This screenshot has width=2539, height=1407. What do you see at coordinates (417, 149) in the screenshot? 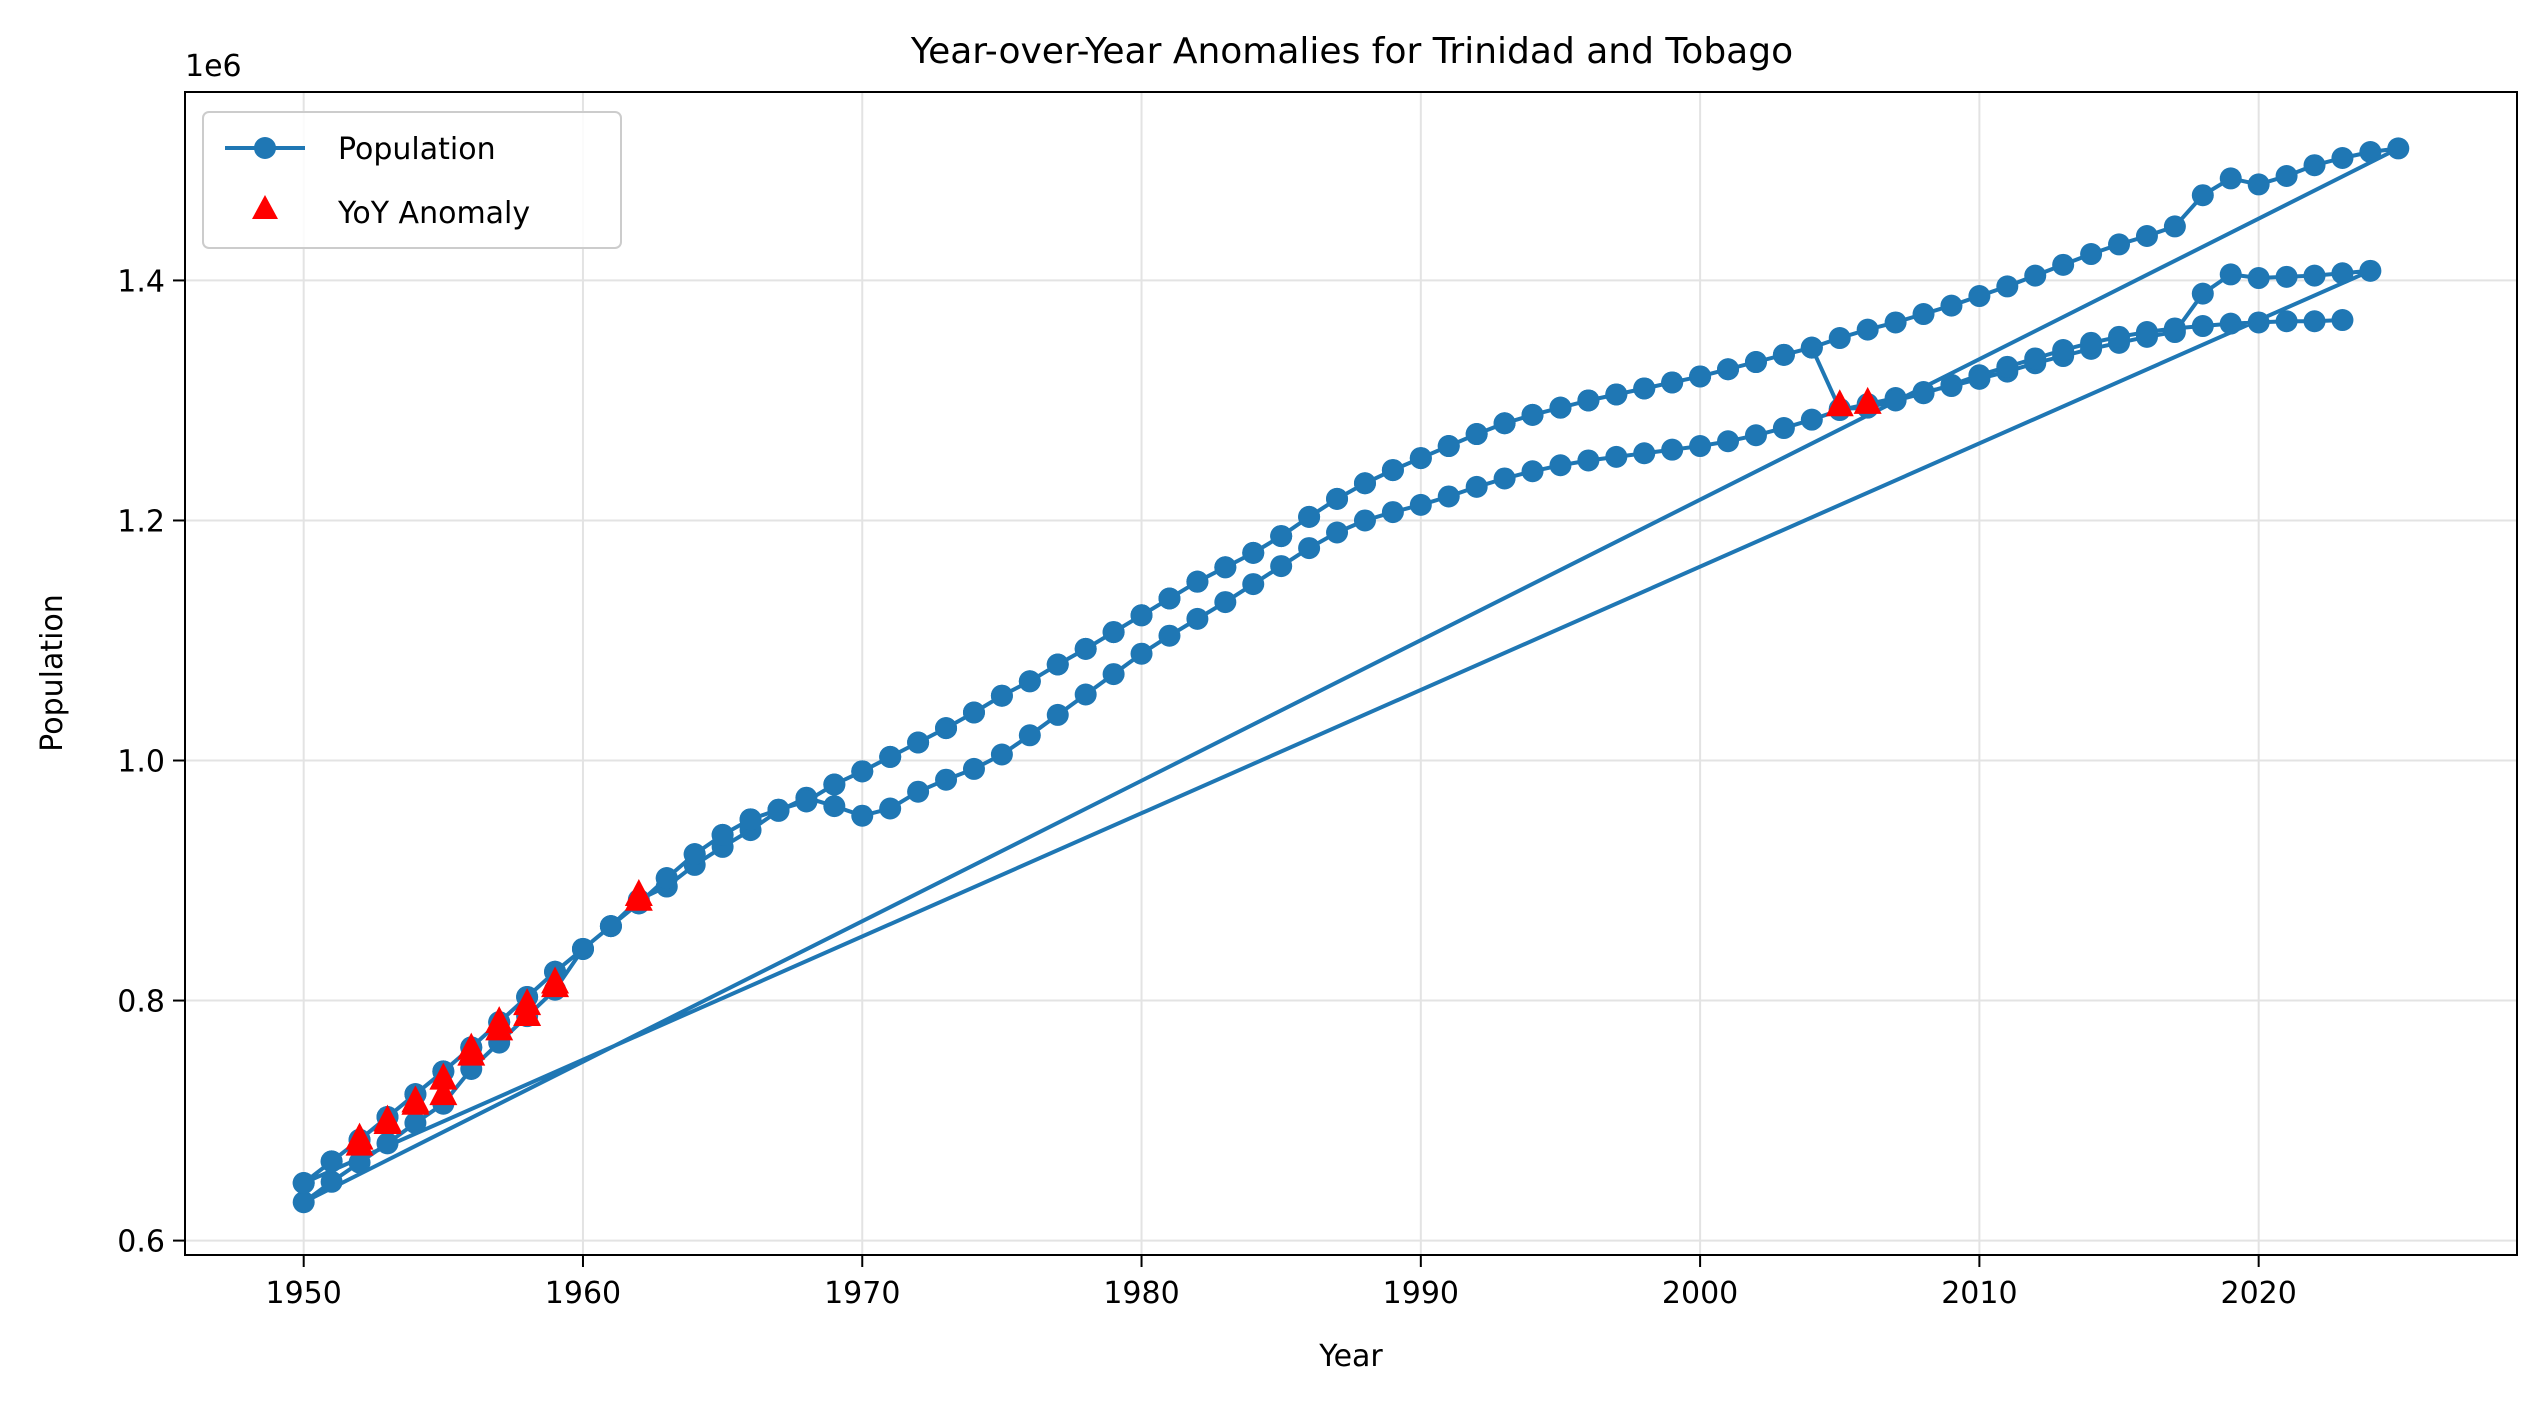
I see `legend-label-population: Population` at bounding box center [417, 149].